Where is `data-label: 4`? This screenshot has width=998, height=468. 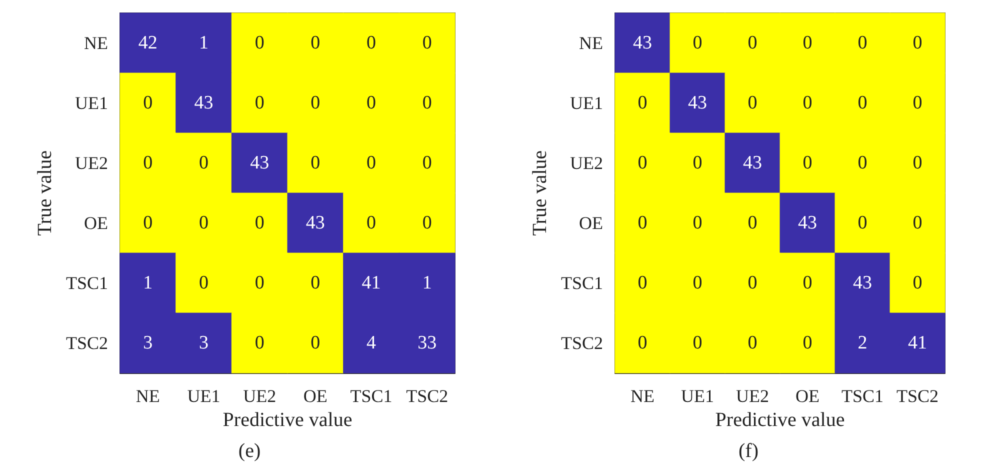
data-label: 4 is located at coordinates (371, 343).